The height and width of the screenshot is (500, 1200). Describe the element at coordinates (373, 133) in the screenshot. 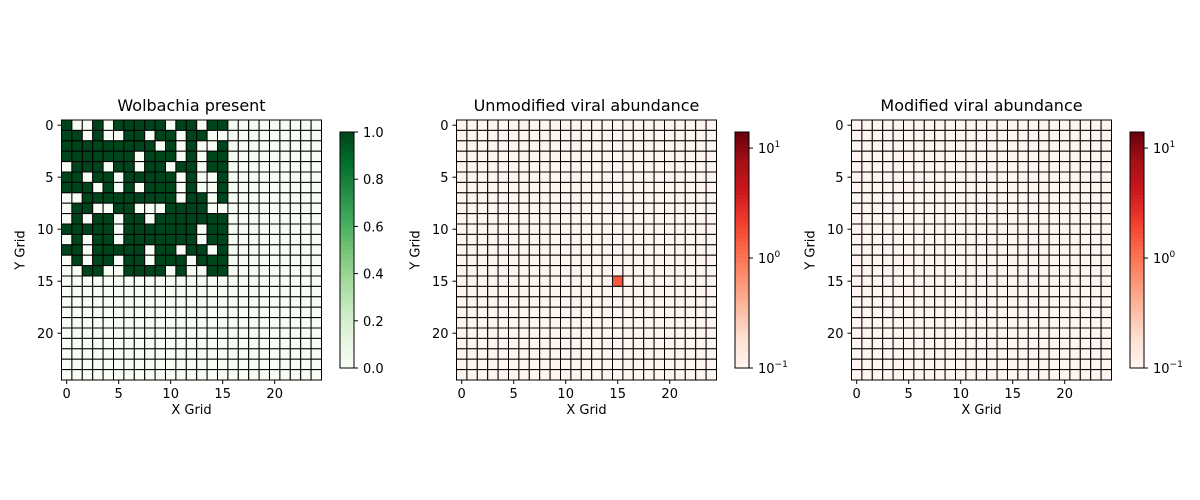

I see `colorbar-tick-label: 1.0` at that location.